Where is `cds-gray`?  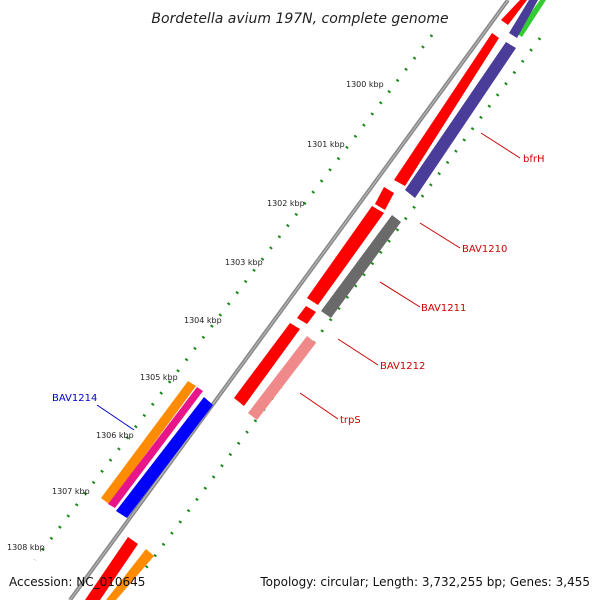 cds-gray is located at coordinates (361, 266).